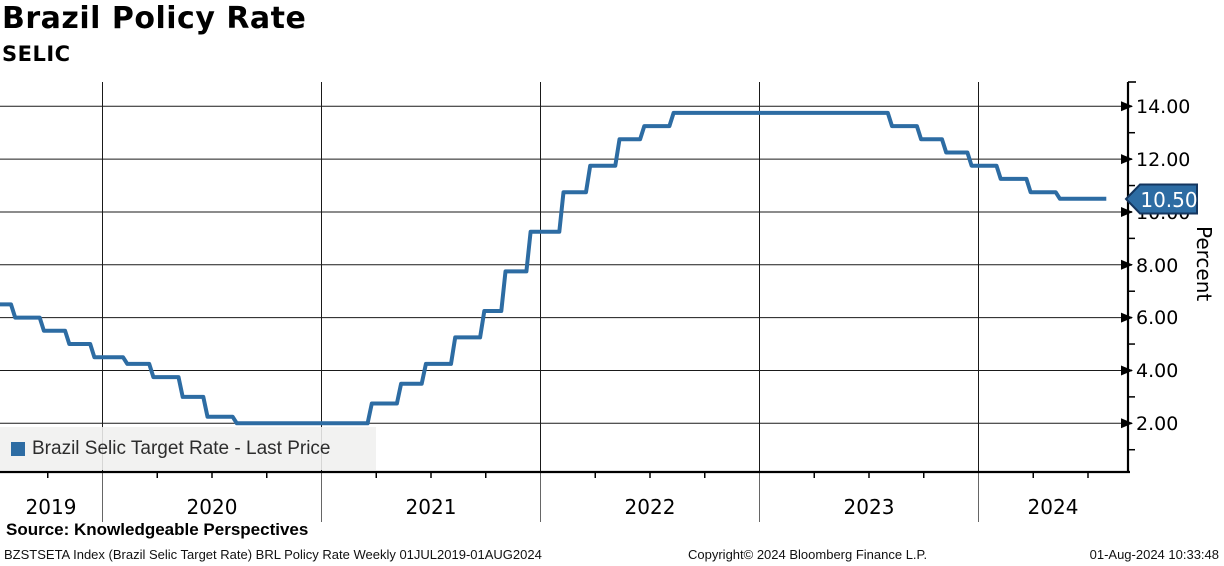  Describe the element at coordinates (51, 507) in the screenshot. I see `x-year-label: 2019` at that location.